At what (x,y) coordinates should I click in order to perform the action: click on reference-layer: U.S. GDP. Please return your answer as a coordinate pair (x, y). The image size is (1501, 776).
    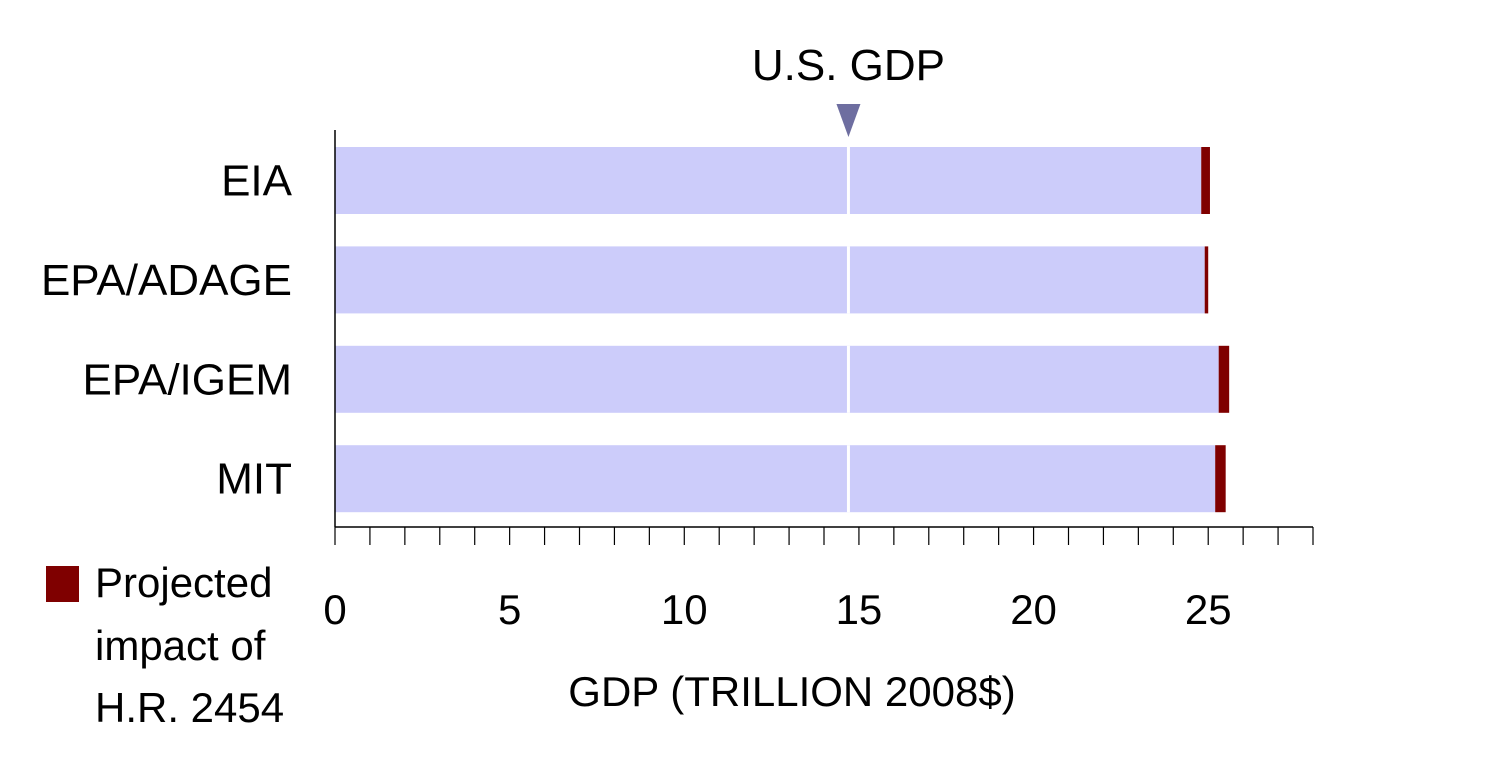
    Looking at the image, I should click on (848, 277).